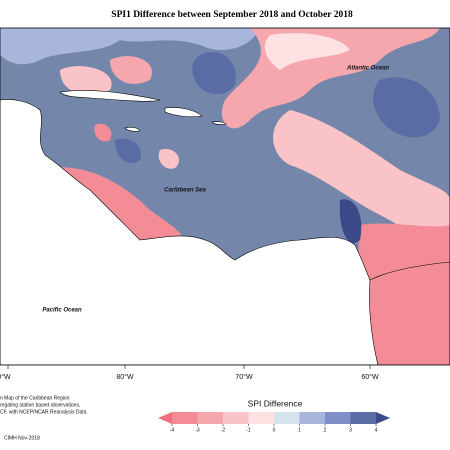  Describe the element at coordinates (409, 313) in the screenshot. I see `land-anomaly` at that location.